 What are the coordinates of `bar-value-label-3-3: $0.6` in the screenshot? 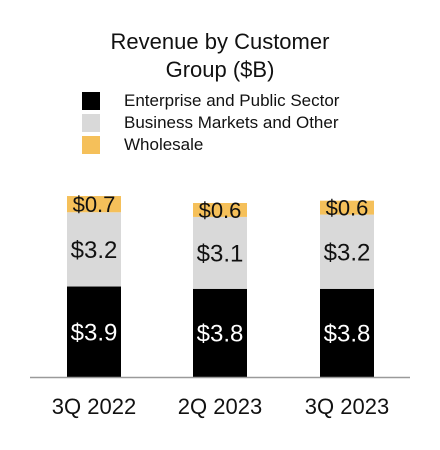 It's located at (347, 208).